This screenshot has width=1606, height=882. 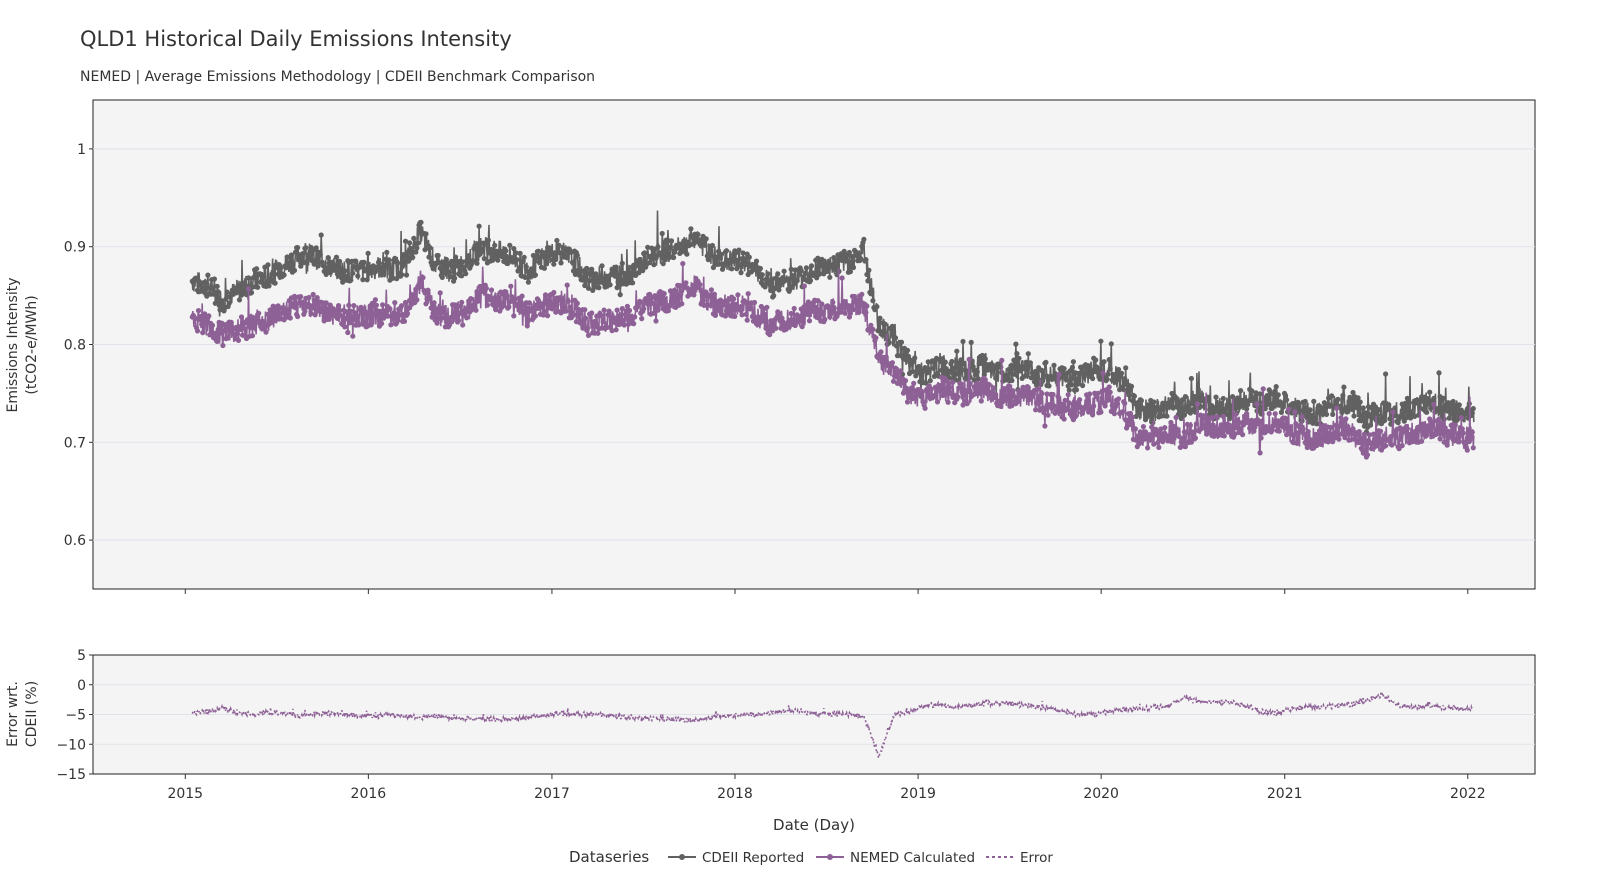 What do you see at coordinates (552, 794) in the screenshot?
I see `x-tick-label: 2017` at bounding box center [552, 794].